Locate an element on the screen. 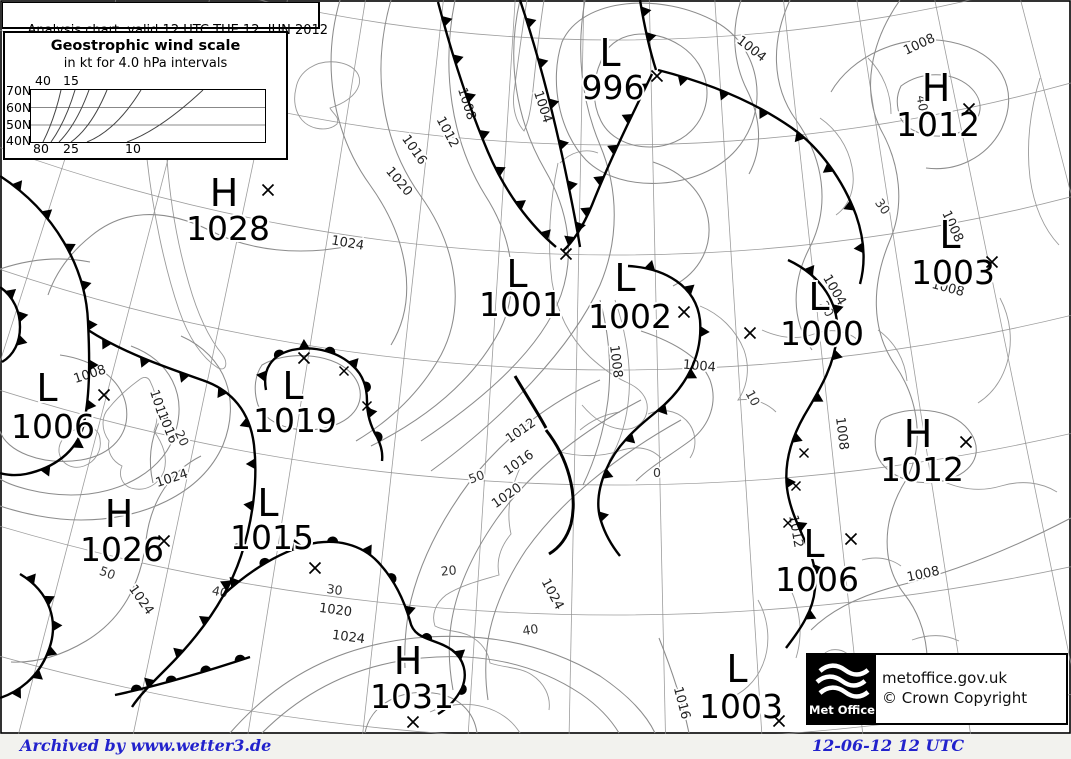 The width and height of the screenshot is (1071, 759). isobar-value-label: 1020 is located at coordinates (335, 610).